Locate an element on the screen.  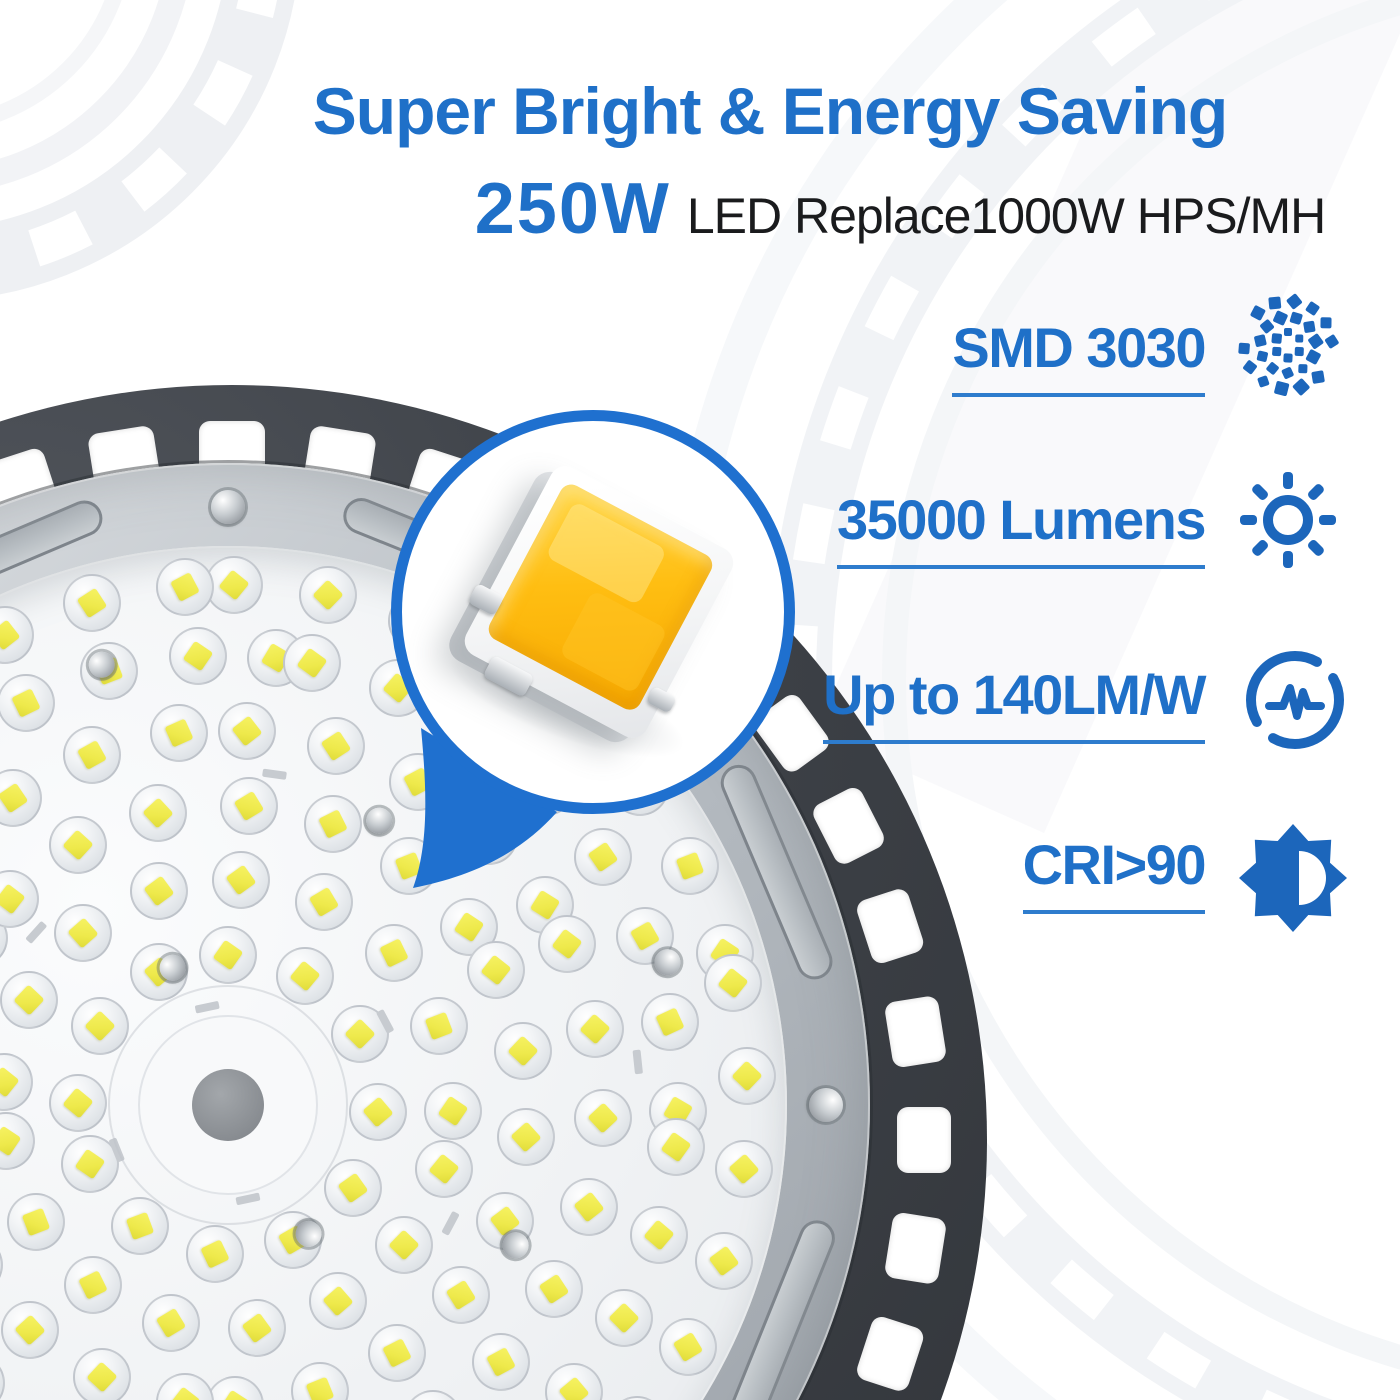
phosphor-highlight is located at coordinates (613, 641).